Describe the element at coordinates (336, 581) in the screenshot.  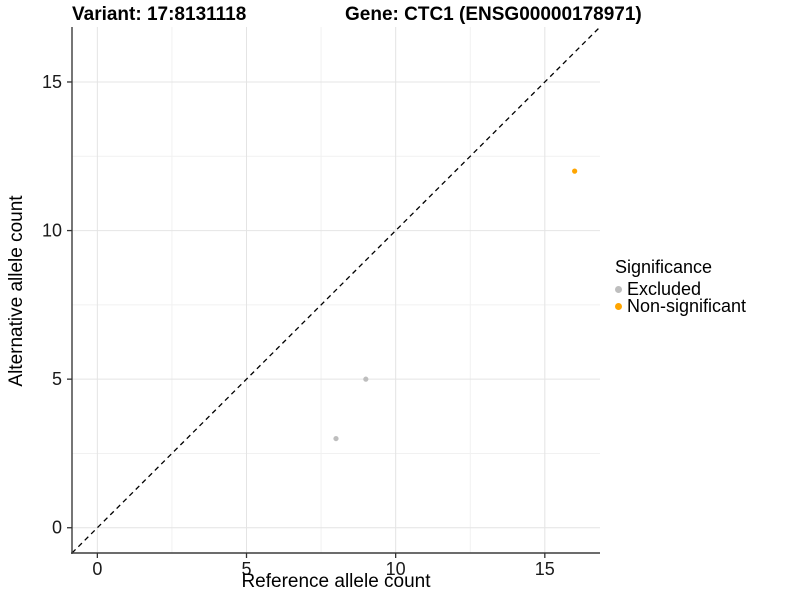
I see `x-axis-title: Reference allele count` at that location.